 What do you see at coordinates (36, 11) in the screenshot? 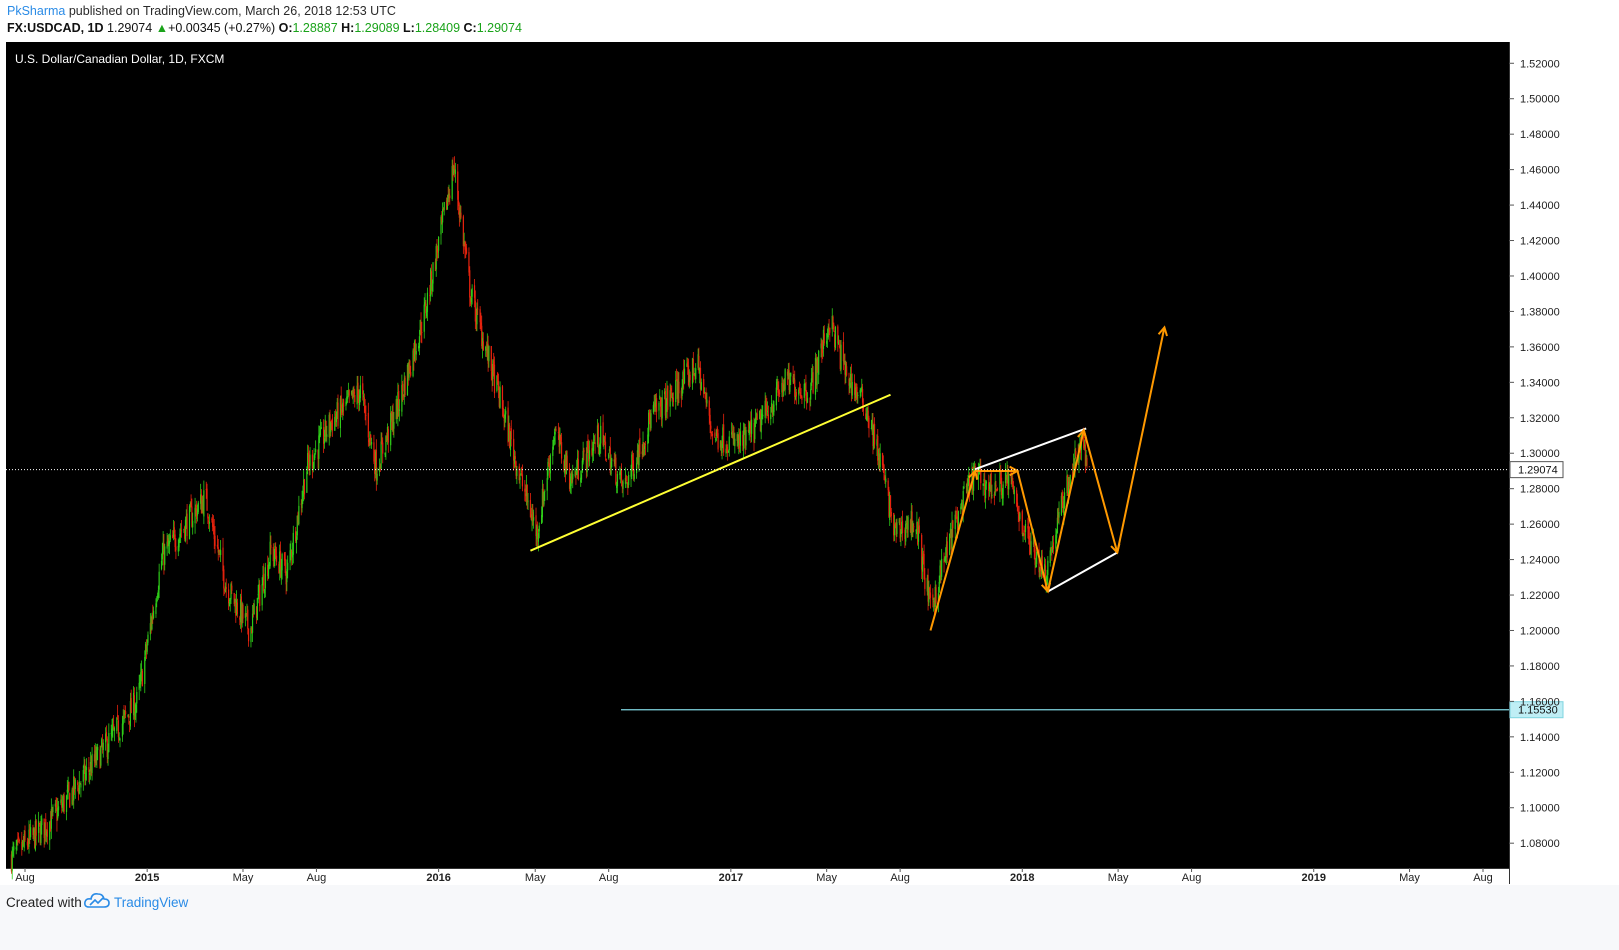
I see `author-link: PkSharma` at bounding box center [36, 11].